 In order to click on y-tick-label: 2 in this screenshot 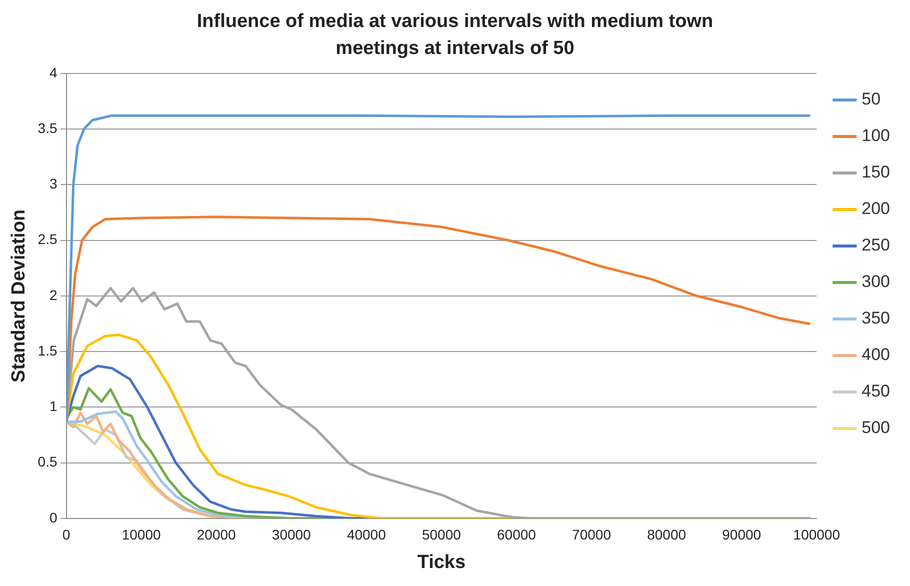, I will do `click(53, 294)`.